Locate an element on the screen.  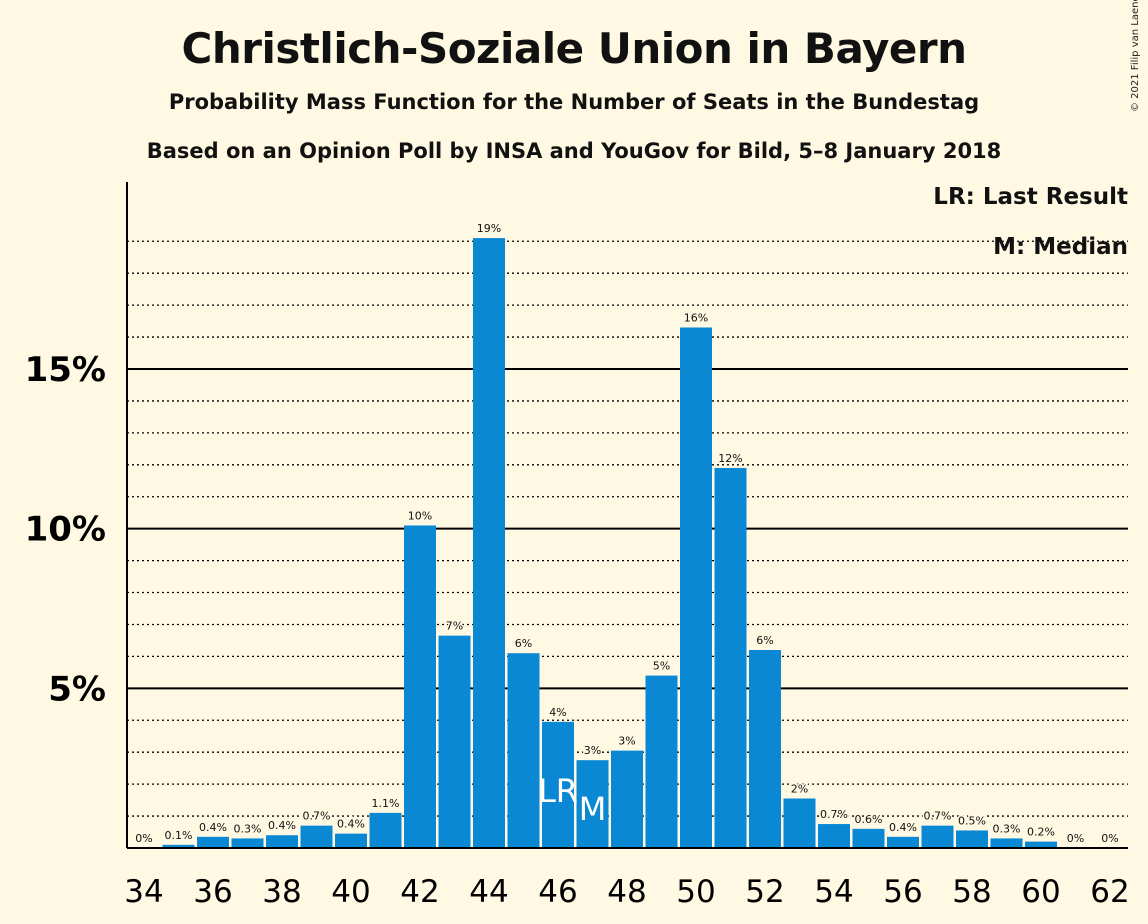
x-tick-label: 62 is located at coordinates (1109, 892).